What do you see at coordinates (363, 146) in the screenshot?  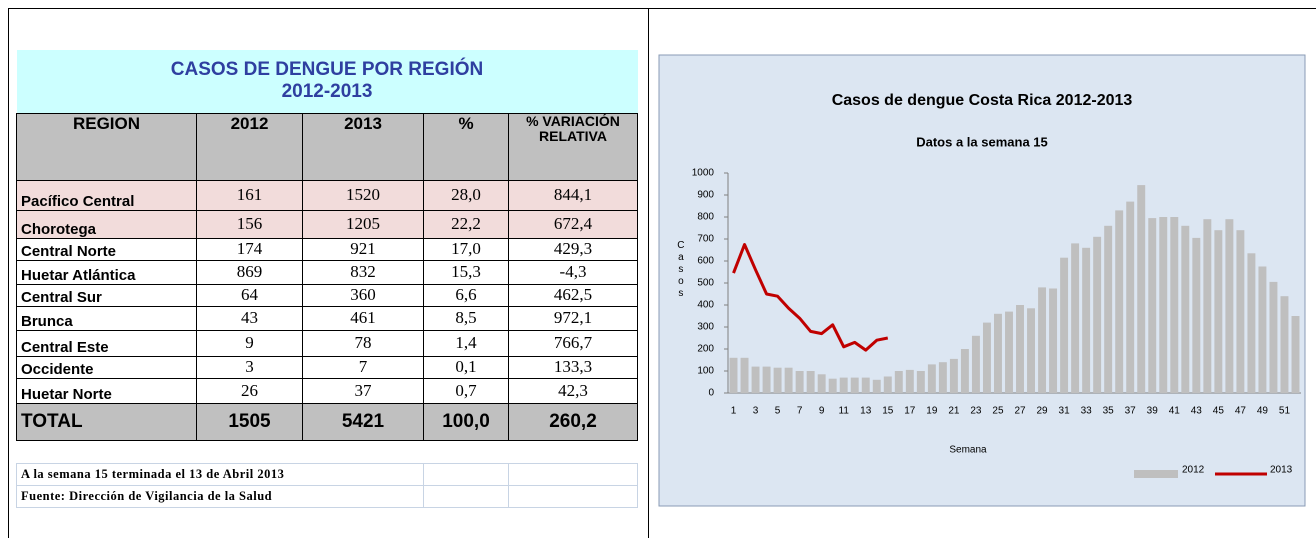 I see `header-cell: 2013` at bounding box center [363, 146].